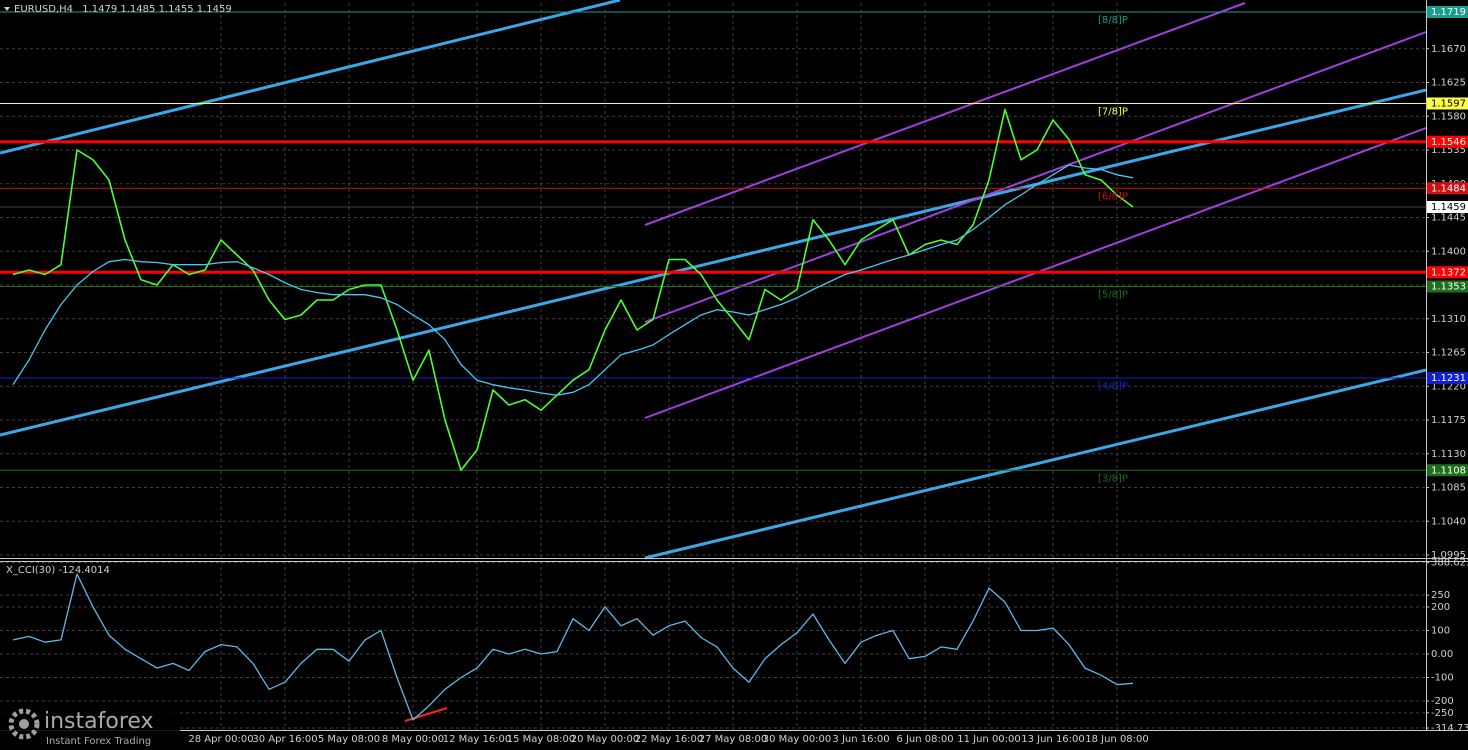 This screenshot has height=750, width=1468. What do you see at coordinates (1053, 739) in the screenshot?
I see `x-tick-label: 13 Jun 16:00` at bounding box center [1053, 739].